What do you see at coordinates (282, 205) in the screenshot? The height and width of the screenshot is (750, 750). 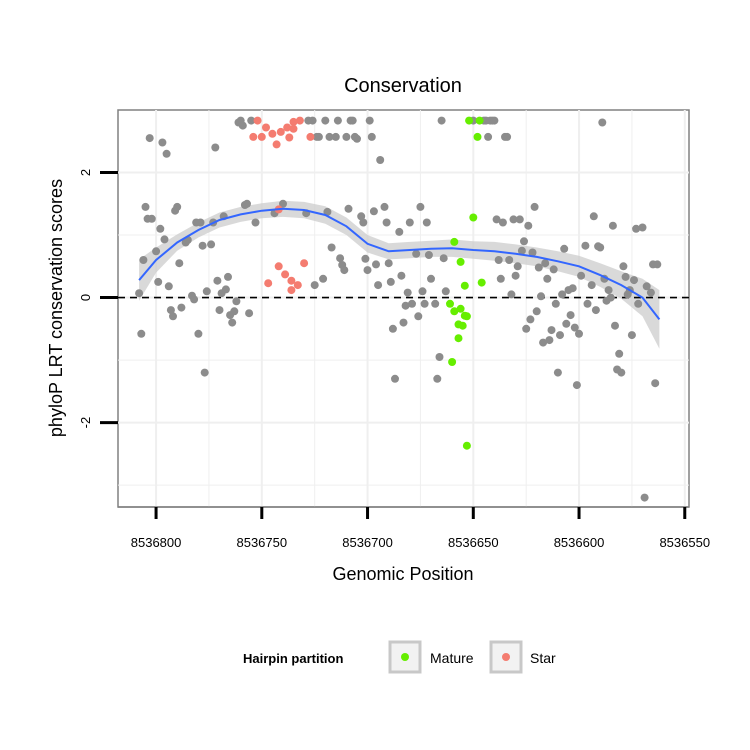 I see `star-points` at bounding box center [282, 205].